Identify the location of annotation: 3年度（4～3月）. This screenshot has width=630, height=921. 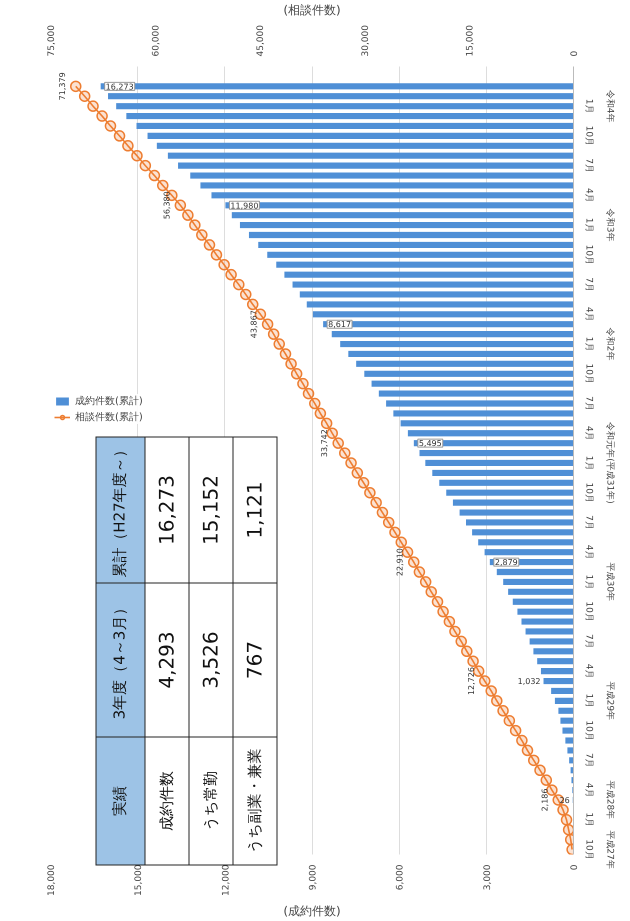
(120, 659).